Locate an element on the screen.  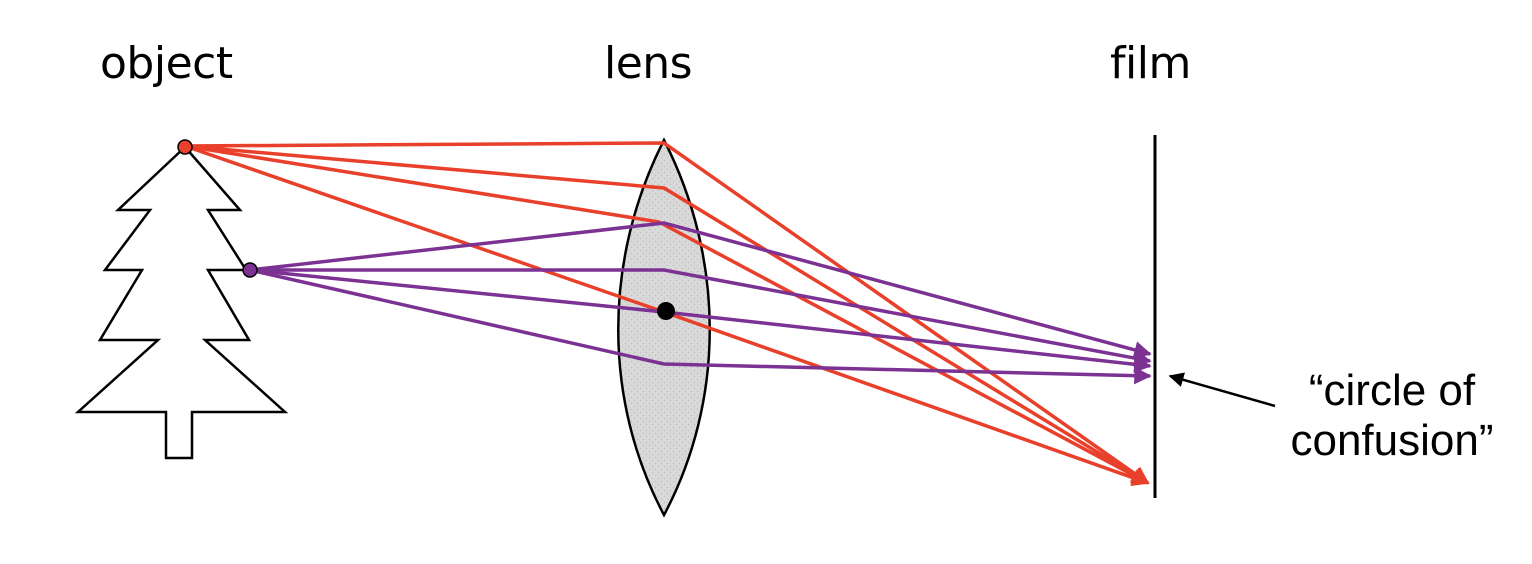
object-middle-point is located at coordinates (250, 270).